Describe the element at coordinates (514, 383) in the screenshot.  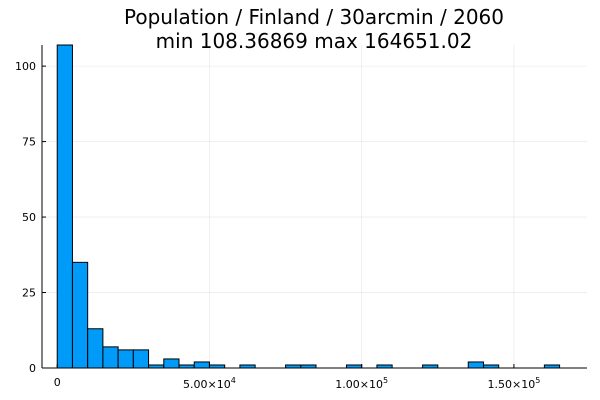
I see `x-tick-label-3: 1.50×10⁵` at that location.